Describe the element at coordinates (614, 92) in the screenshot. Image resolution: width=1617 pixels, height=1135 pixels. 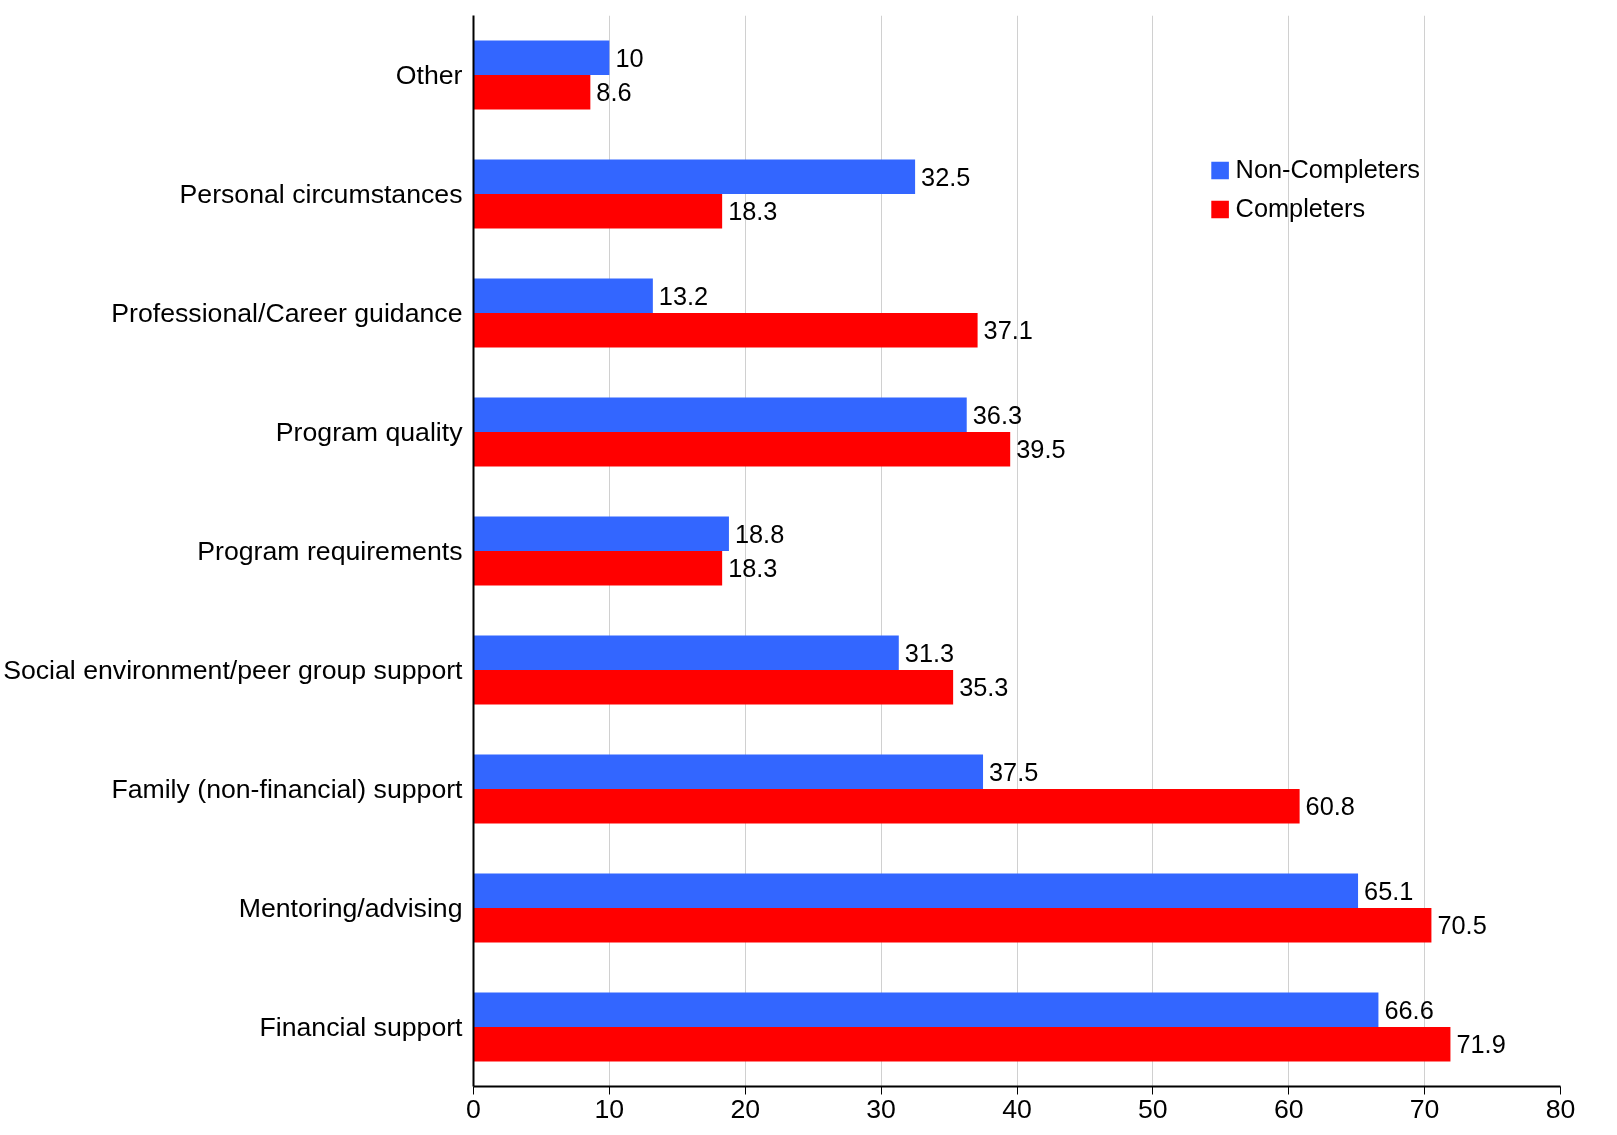
I see `data-label: 8.6` at that location.